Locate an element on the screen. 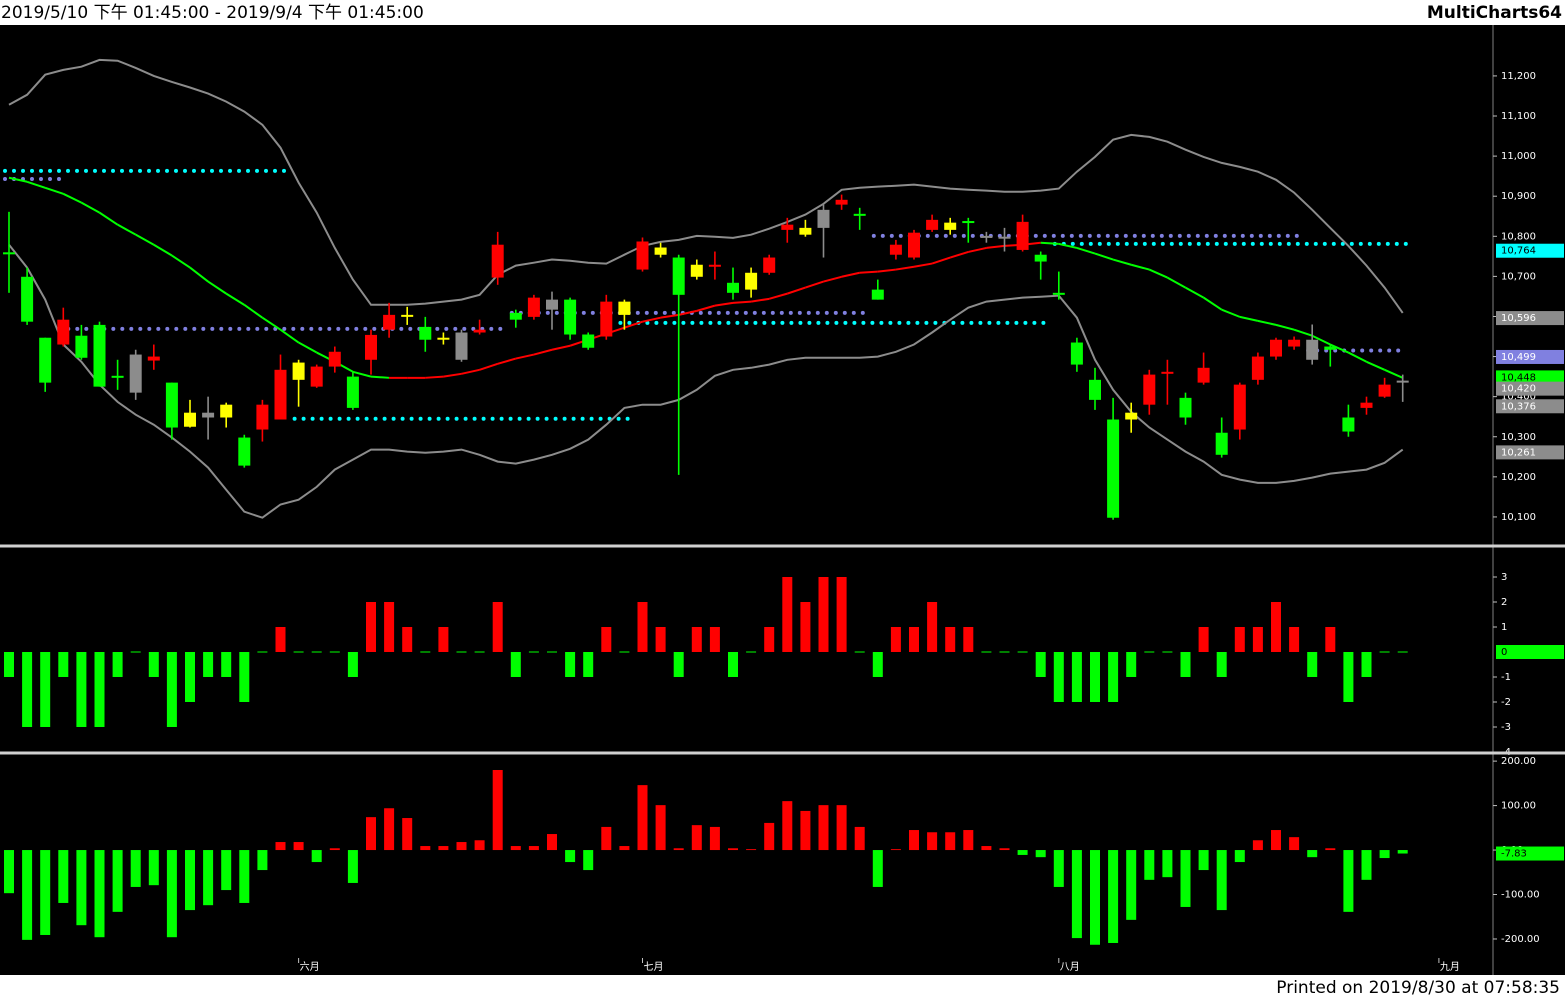 This screenshot has width=1565, height=999. y-tick-label: -2 is located at coordinates (1506, 702).